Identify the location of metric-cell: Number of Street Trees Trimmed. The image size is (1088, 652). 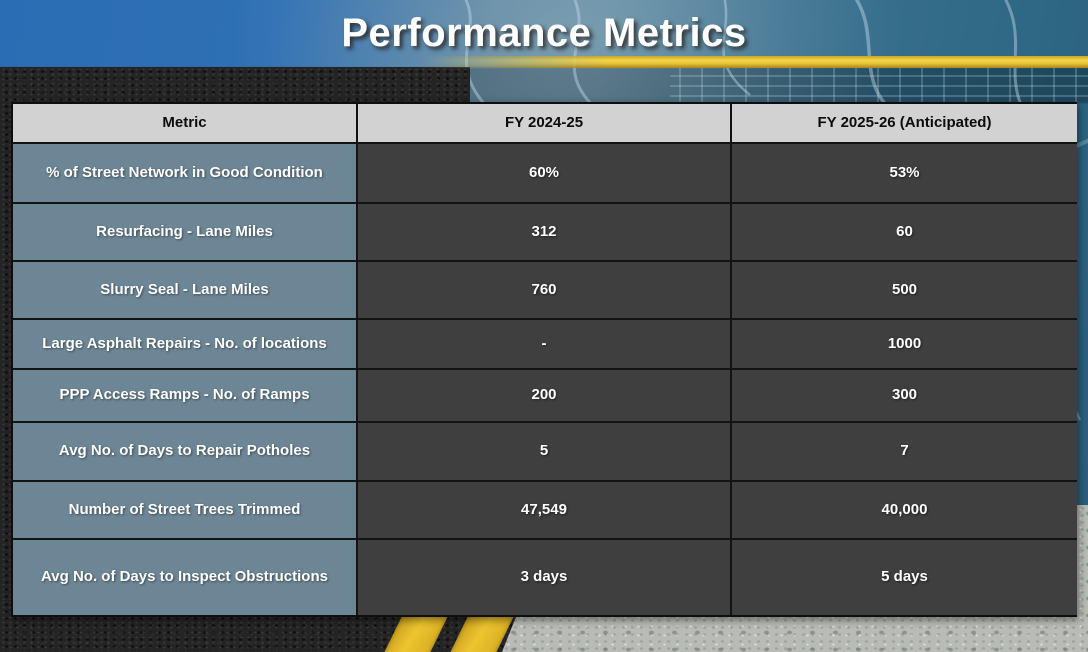
(185, 511).